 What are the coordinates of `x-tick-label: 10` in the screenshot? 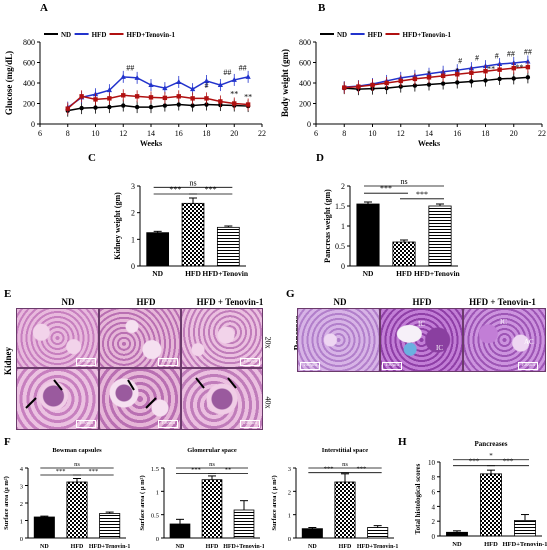 It's located at (96, 133).